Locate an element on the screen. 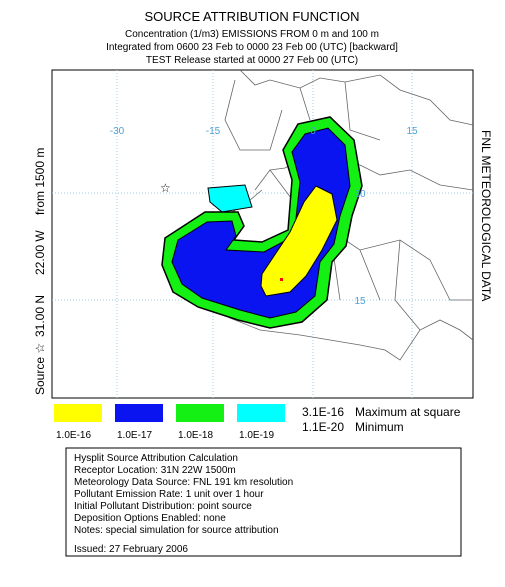 The width and height of the screenshot is (505, 587). lon-label: 15 is located at coordinates (412, 131).